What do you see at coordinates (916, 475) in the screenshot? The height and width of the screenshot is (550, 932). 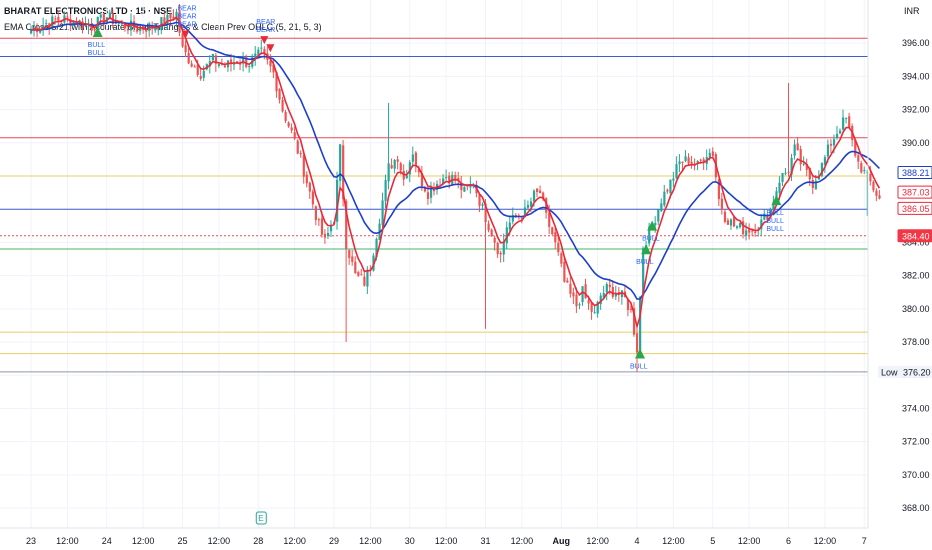 I see `price-tick-label: 370.00` at bounding box center [916, 475].